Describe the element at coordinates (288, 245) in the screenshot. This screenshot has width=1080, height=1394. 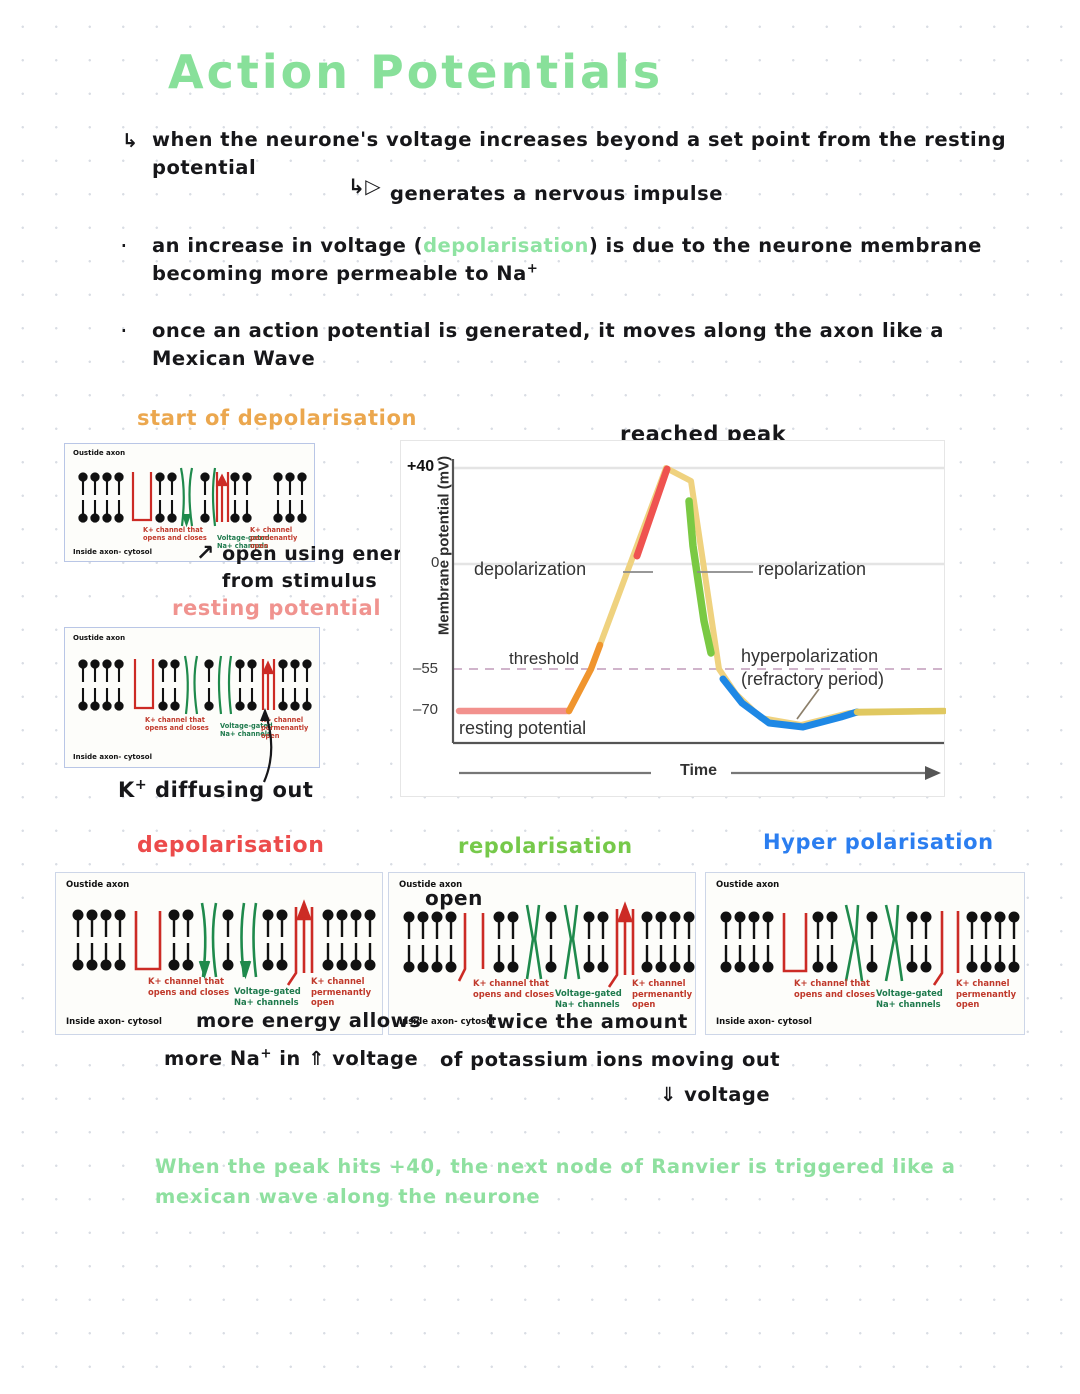
I see `note-bullet-2-pre: an increase in voltage (` at that location.